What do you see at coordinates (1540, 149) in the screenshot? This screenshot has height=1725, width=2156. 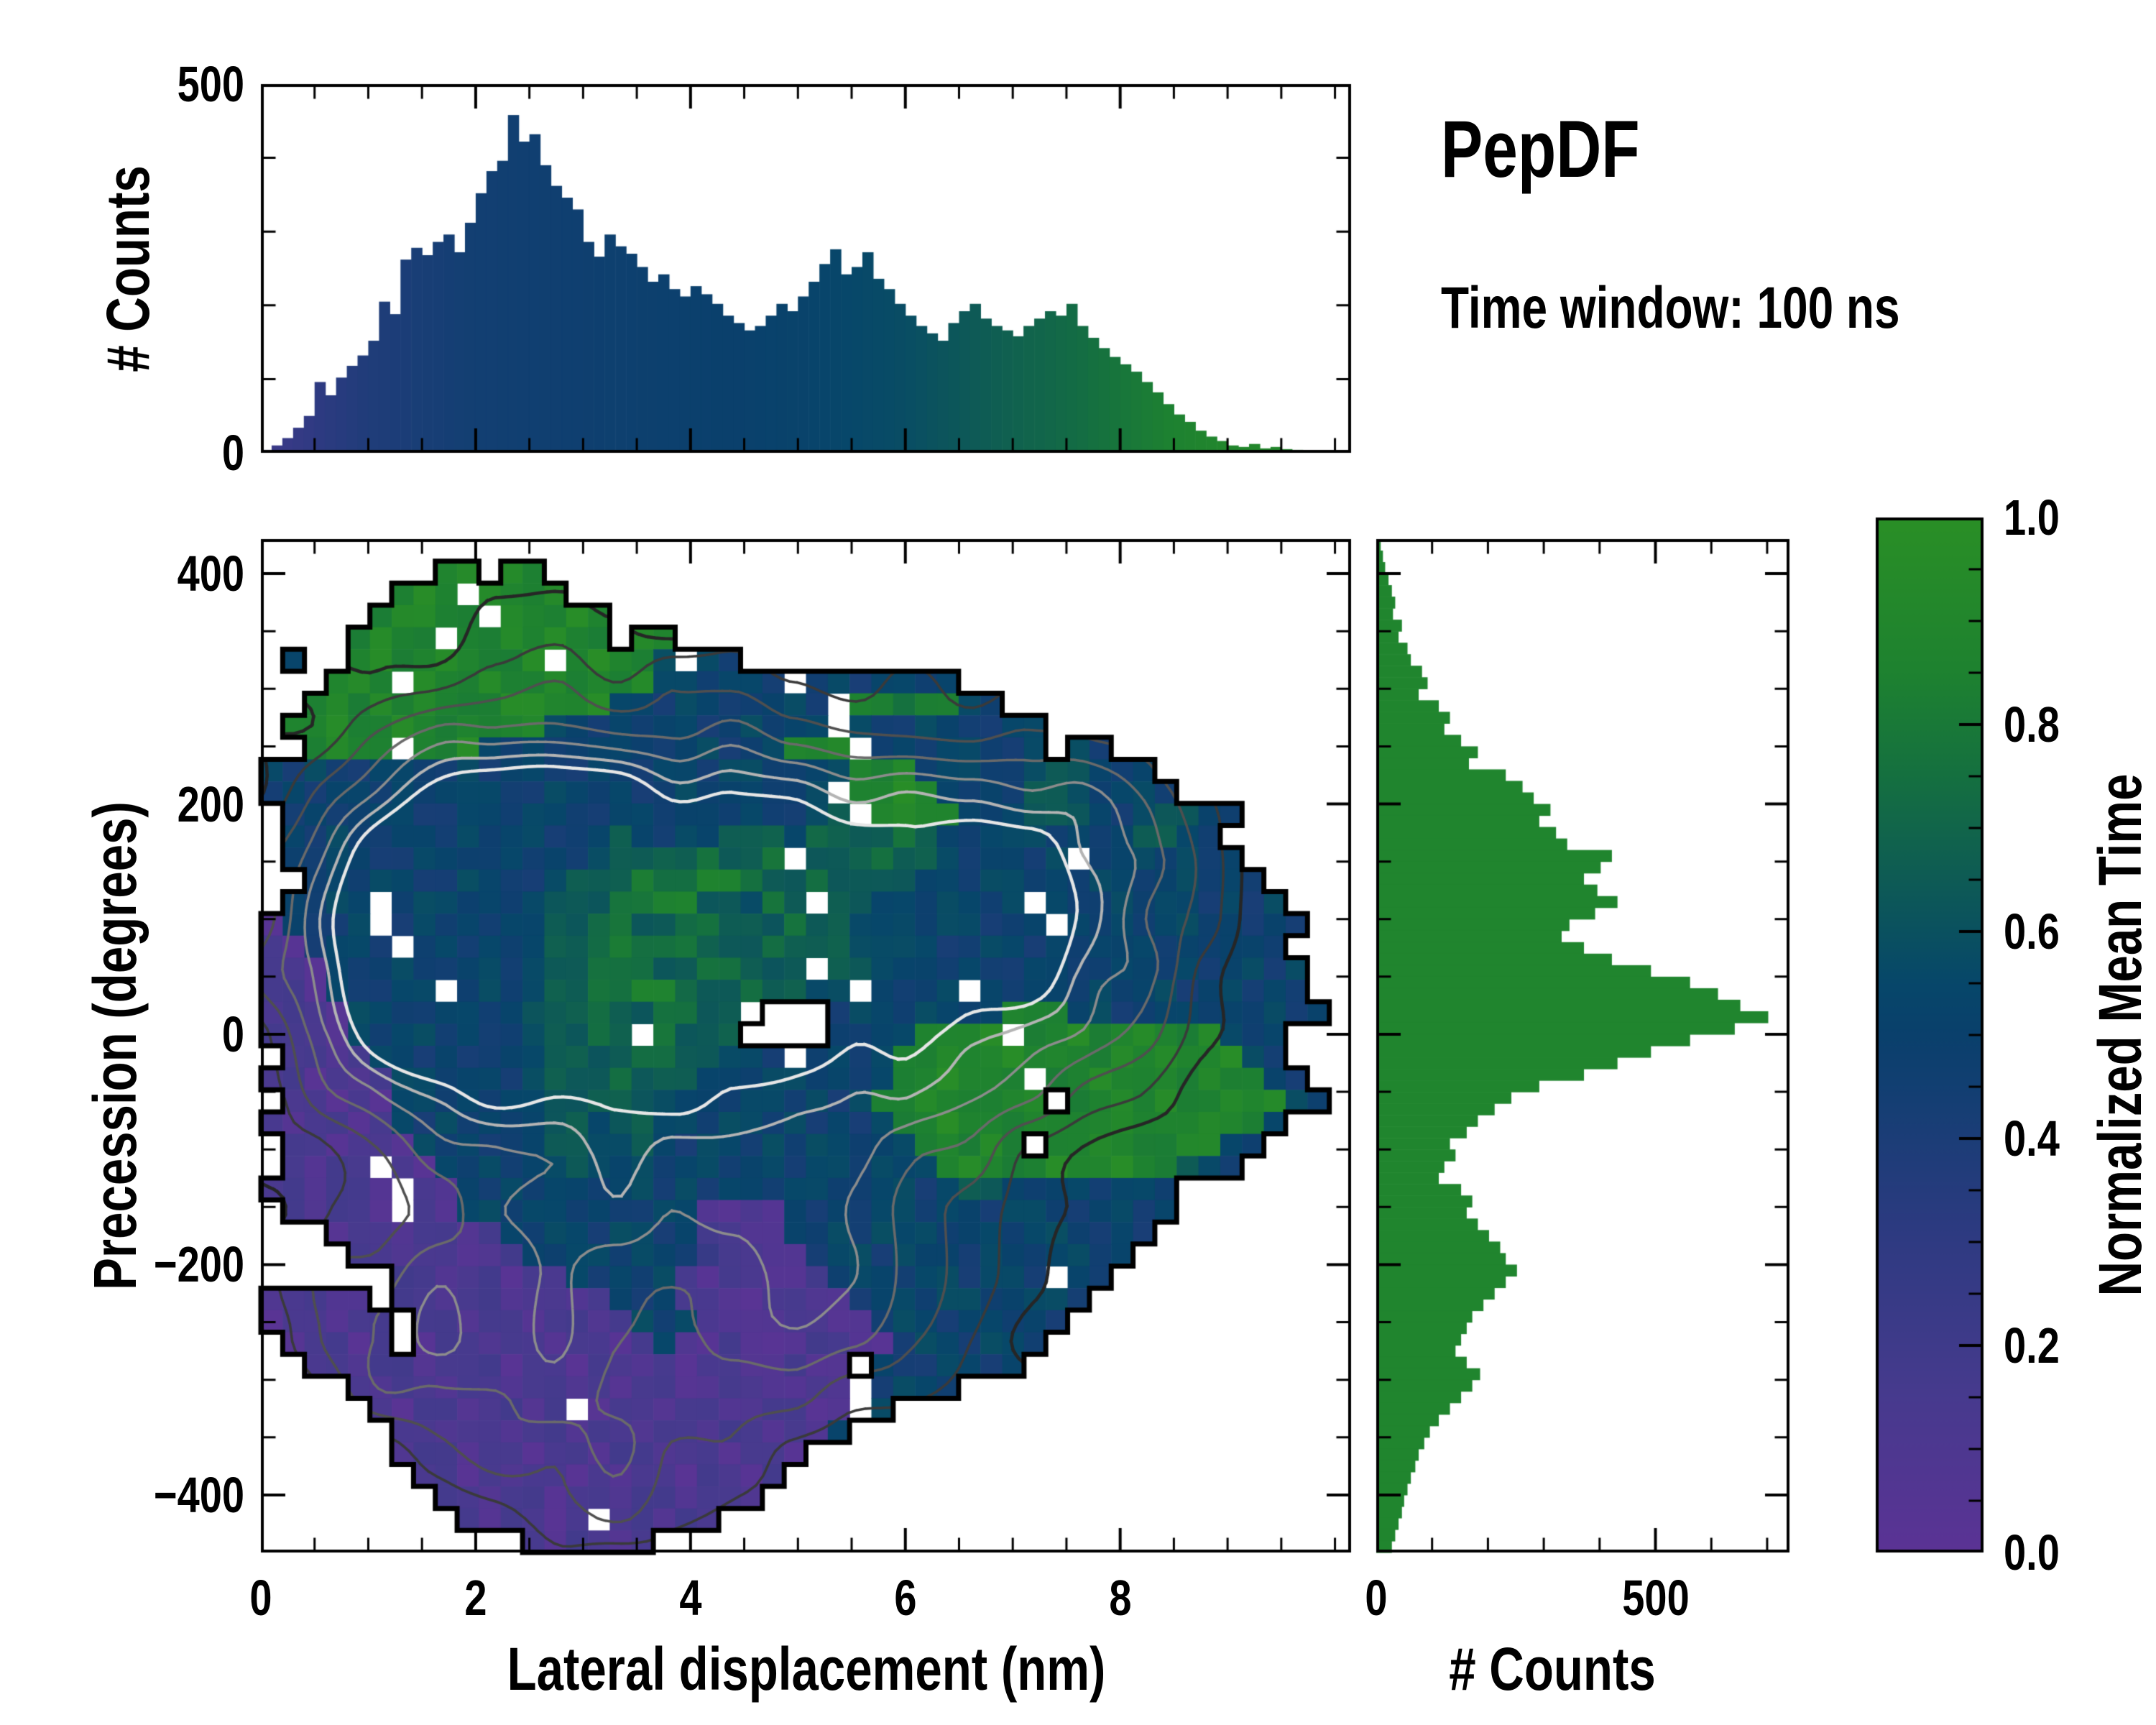 I see `figure-title: PepDF` at bounding box center [1540, 149].